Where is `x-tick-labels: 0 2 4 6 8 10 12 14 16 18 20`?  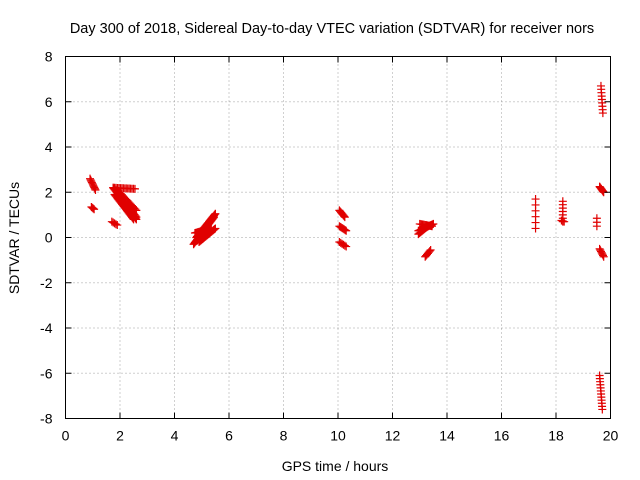
x-tick-labels: 0 2 4 6 8 10 12 14 16 18 20 is located at coordinates (340, 436).